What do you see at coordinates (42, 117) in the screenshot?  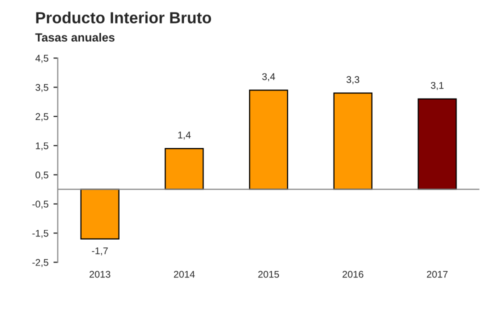 I see `y-tick-label: 2,5` at bounding box center [42, 117].